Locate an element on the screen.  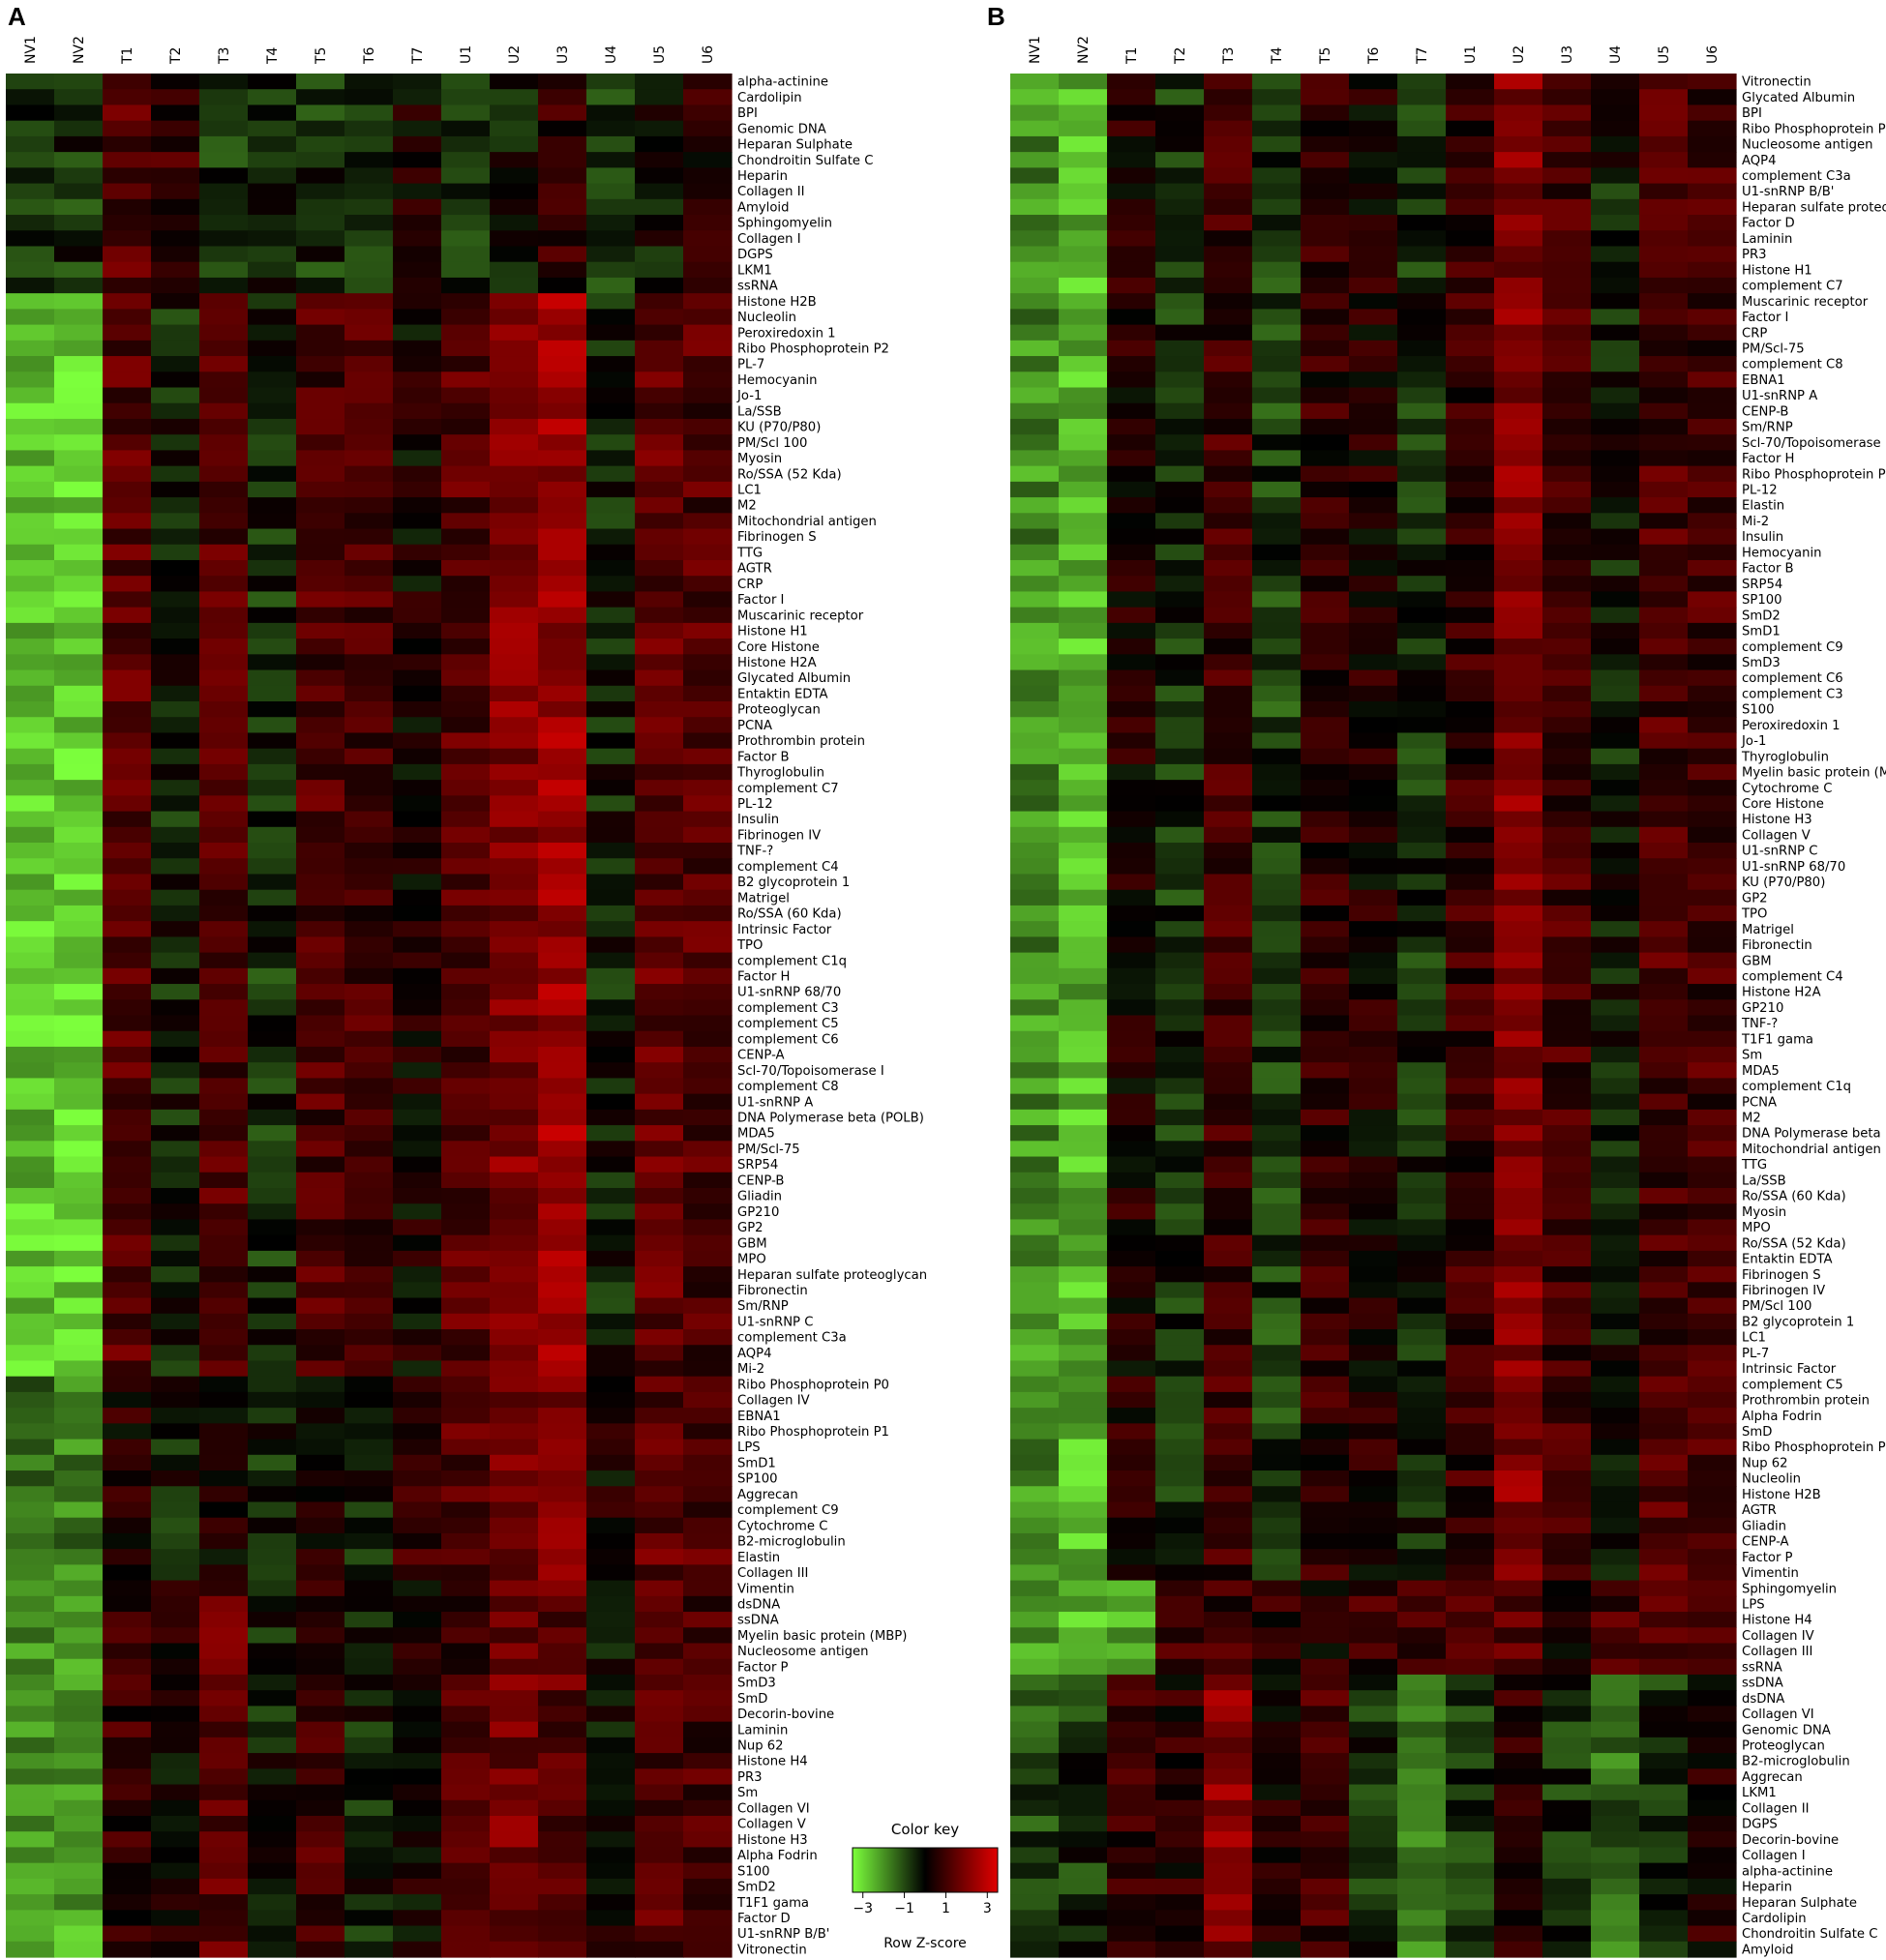
row-label: SmD2 is located at coordinates (756, 1888).